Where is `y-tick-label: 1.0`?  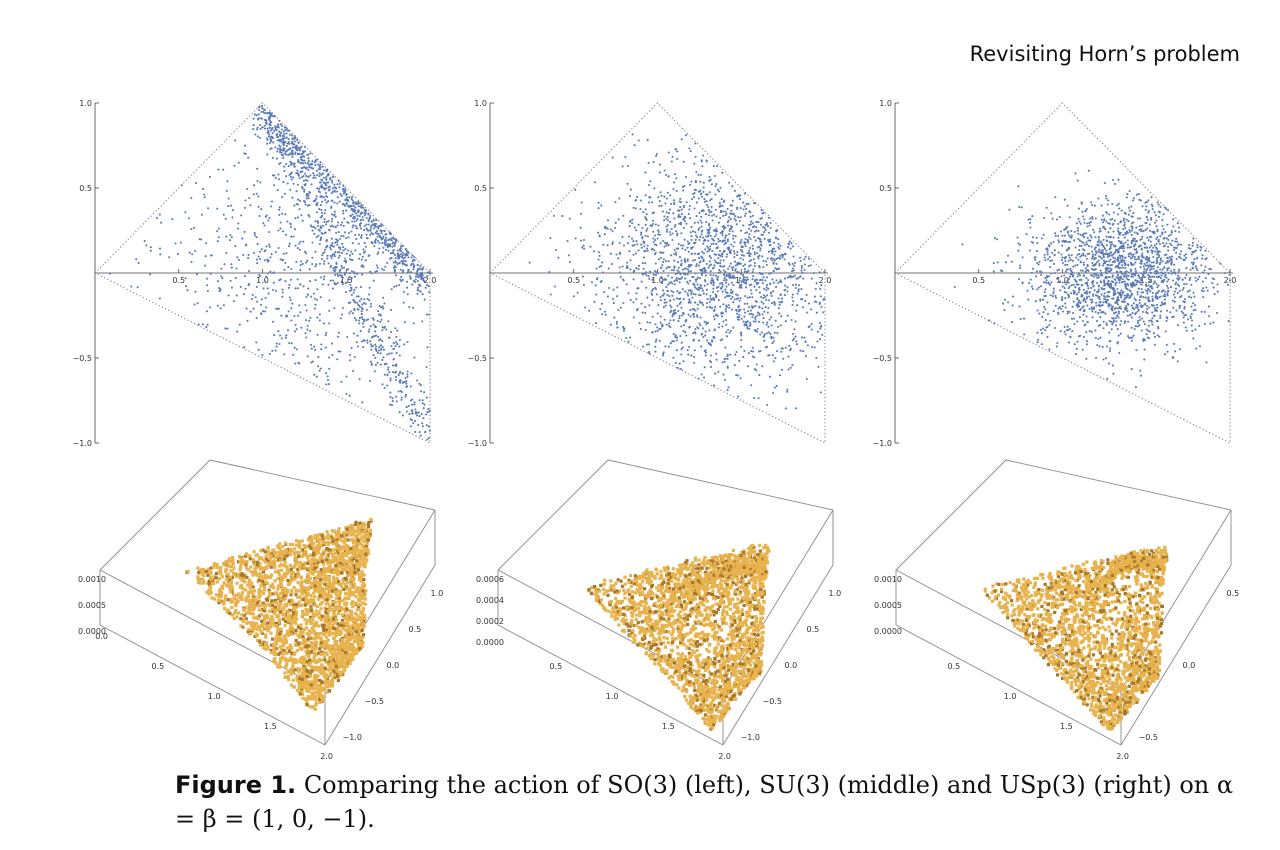 y-tick-label: 1.0 is located at coordinates (85, 103).